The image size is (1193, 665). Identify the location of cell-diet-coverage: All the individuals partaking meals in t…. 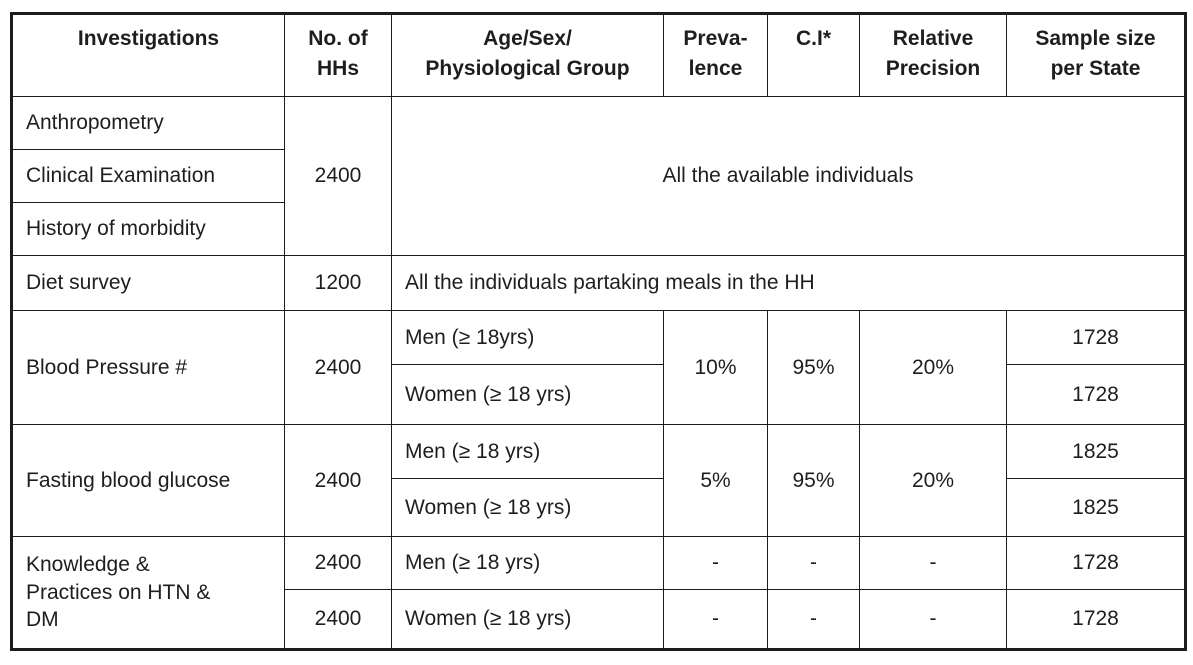
(788, 283).